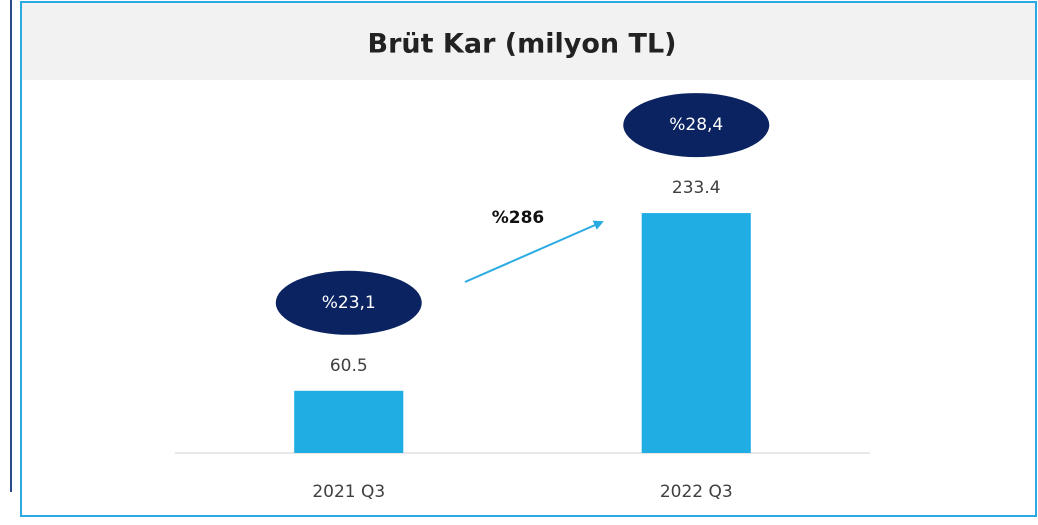  I want to click on x-tick-label: 2021 Q3, so click(348, 492).